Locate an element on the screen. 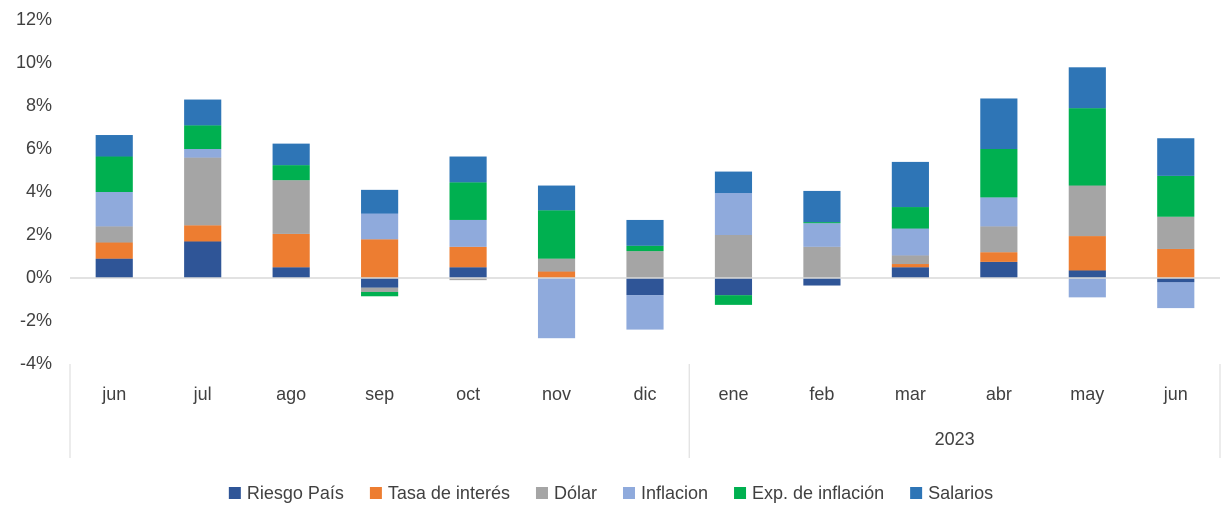  legend-label: Tasa de interés is located at coordinates (449, 493).